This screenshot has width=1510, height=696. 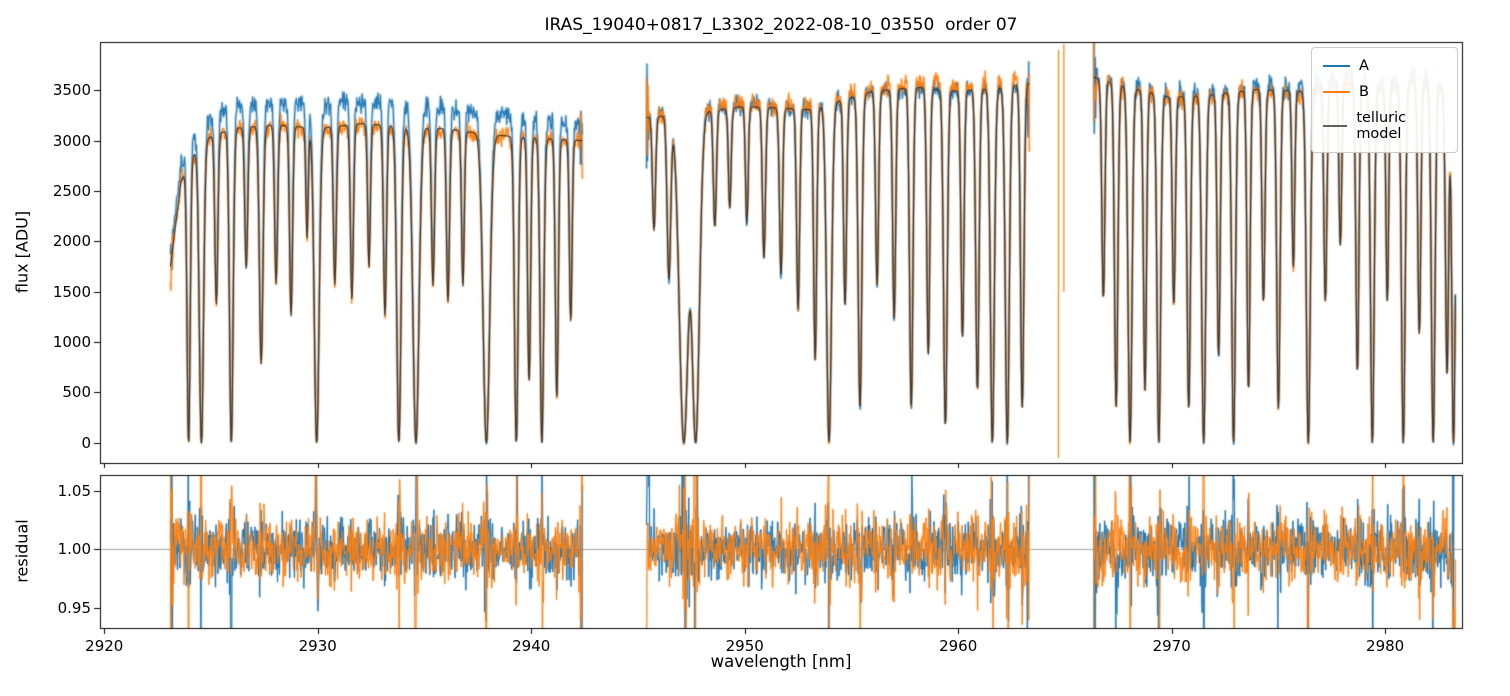 I want to click on x-axis-label: wavelength [nm], so click(x=781, y=661).